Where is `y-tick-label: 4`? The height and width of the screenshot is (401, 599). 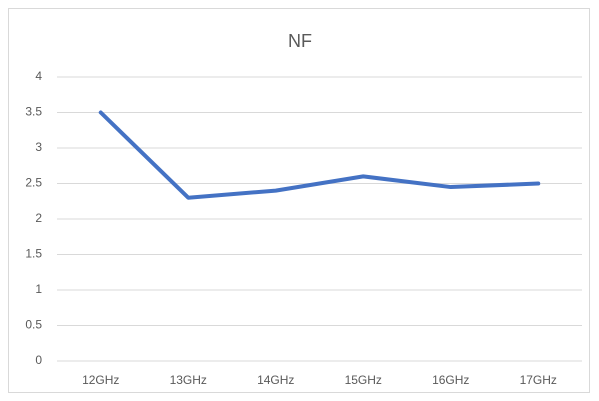 y-tick-label: 4 is located at coordinates (38, 76).